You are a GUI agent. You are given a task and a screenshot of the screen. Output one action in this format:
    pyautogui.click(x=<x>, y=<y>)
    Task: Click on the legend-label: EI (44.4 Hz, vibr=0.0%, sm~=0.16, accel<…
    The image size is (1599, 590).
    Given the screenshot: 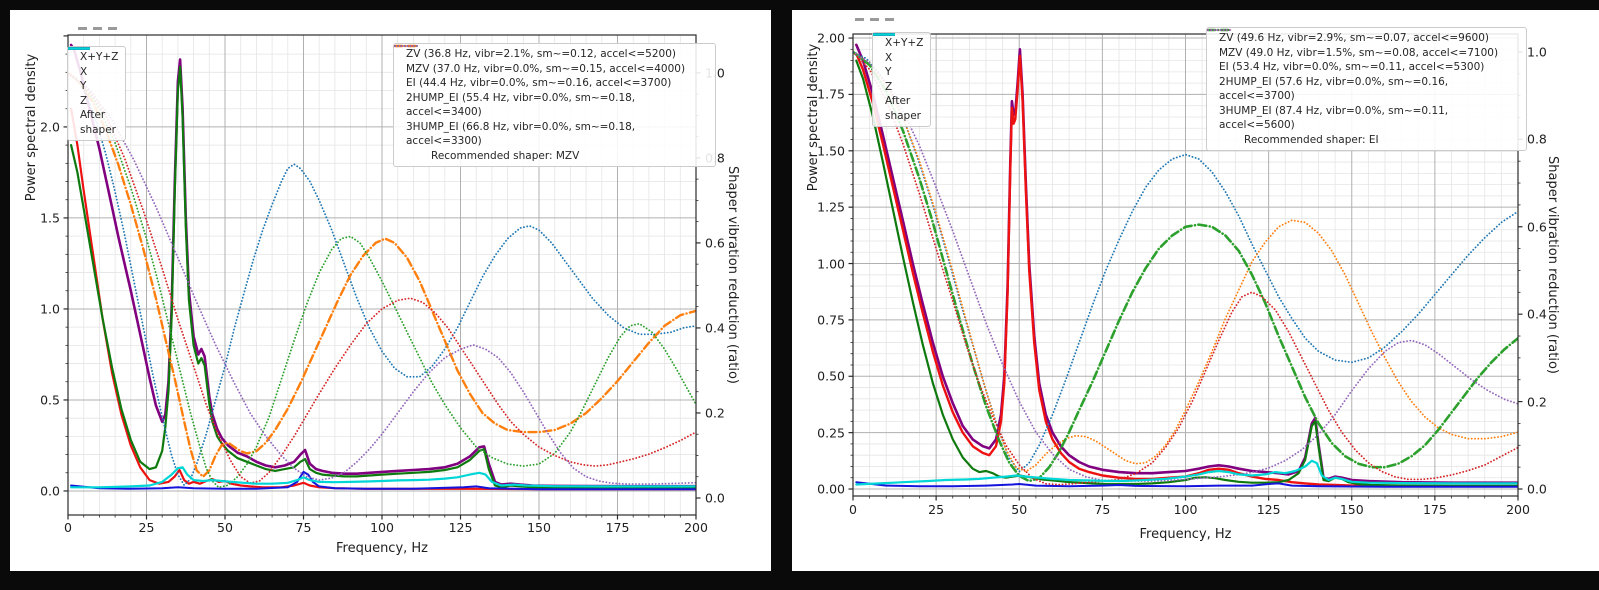 What is the action you would take?
    pyautogui.click(x=539, y=83)
    